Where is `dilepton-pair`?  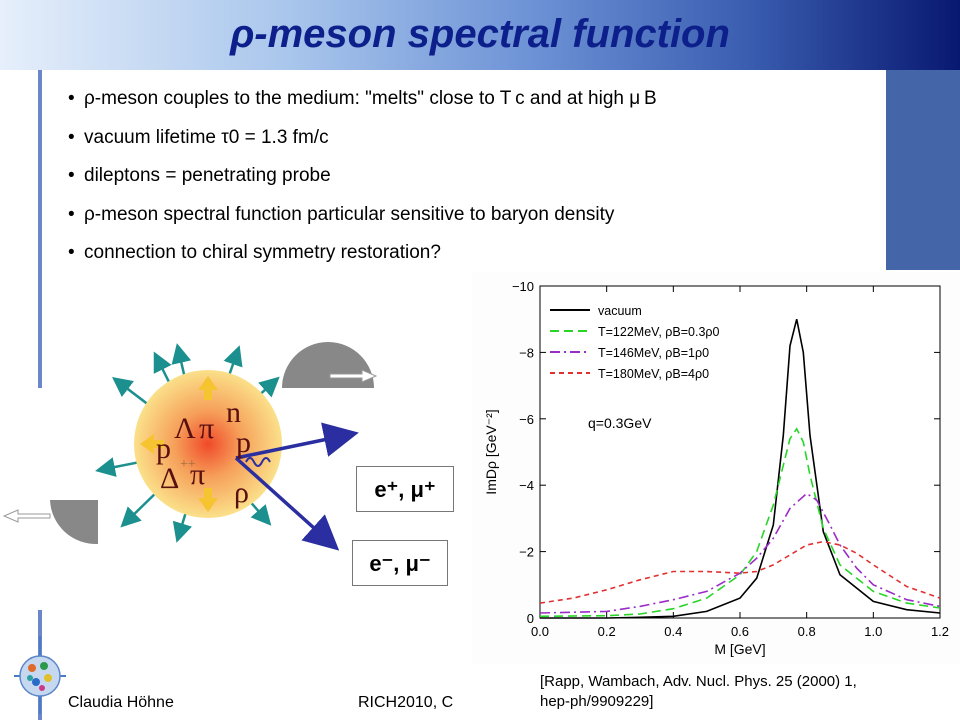 dilepton-pair is located at coordinates (296, 486).